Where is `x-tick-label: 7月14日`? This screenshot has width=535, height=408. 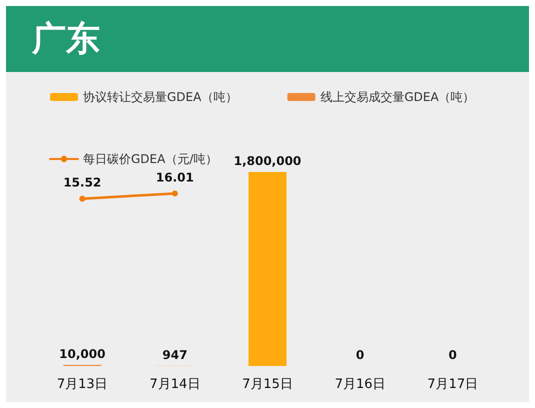
x-tick-label: 7月14日 is located at coordinates (174, 384).